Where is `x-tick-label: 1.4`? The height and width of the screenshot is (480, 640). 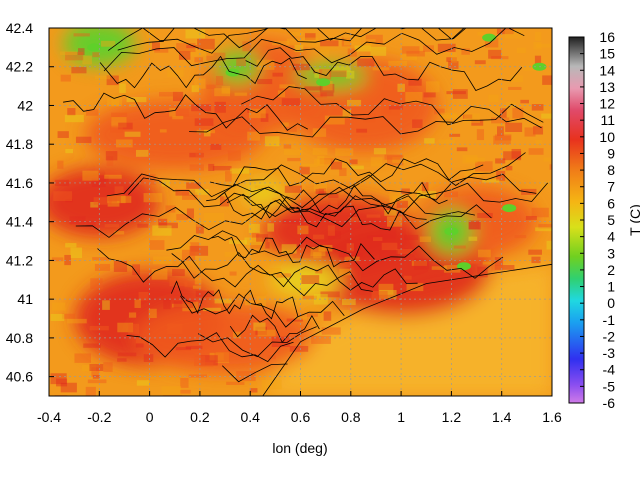
x-tick-label: 1.4 is located at coordinates (502, 417).